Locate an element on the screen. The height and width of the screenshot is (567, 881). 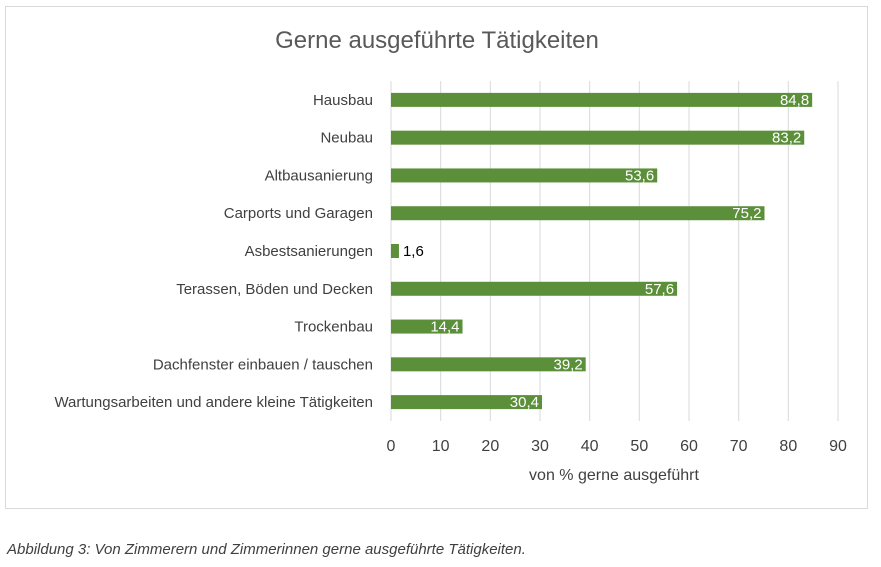
category-label: Trockenbau is located at coordinates (333, 327).